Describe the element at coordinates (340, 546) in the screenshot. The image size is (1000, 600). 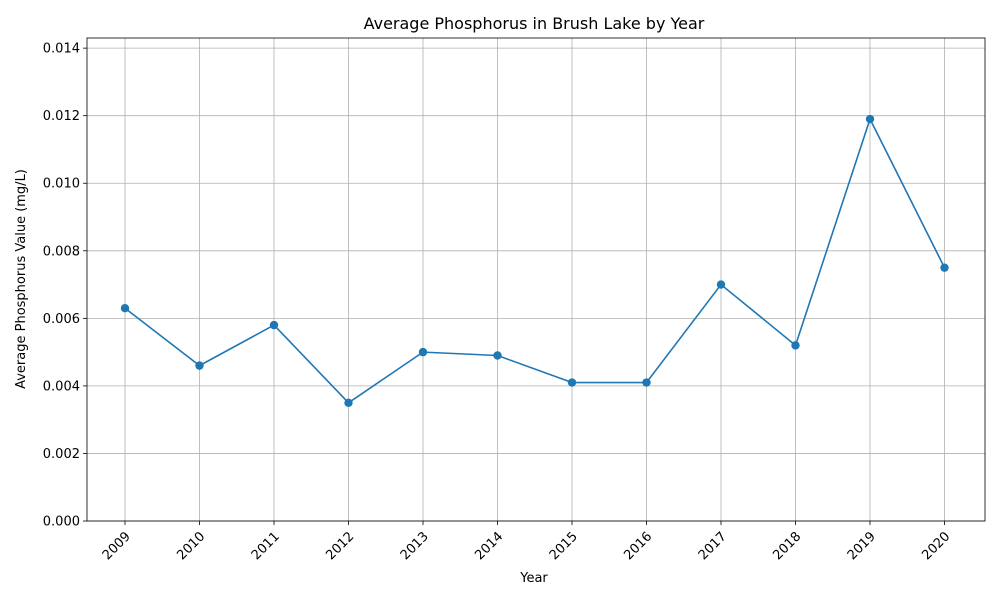
I see `x-tick-label: 2012` at that location.